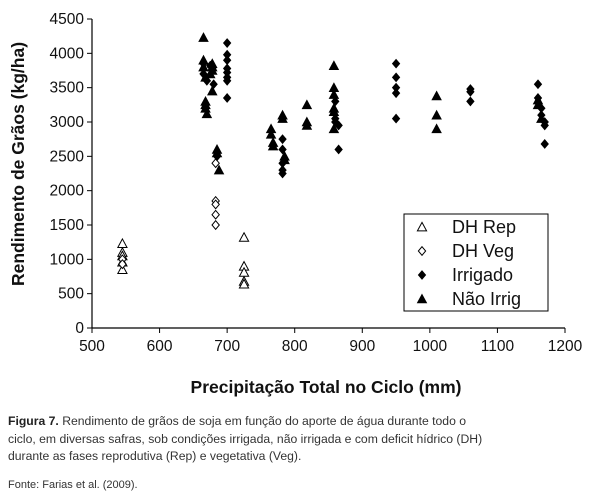 The image size is (604, 497). I want to click on legend: DH Rep DH Veg Irrigado Não Irrig, so click(476, 262).